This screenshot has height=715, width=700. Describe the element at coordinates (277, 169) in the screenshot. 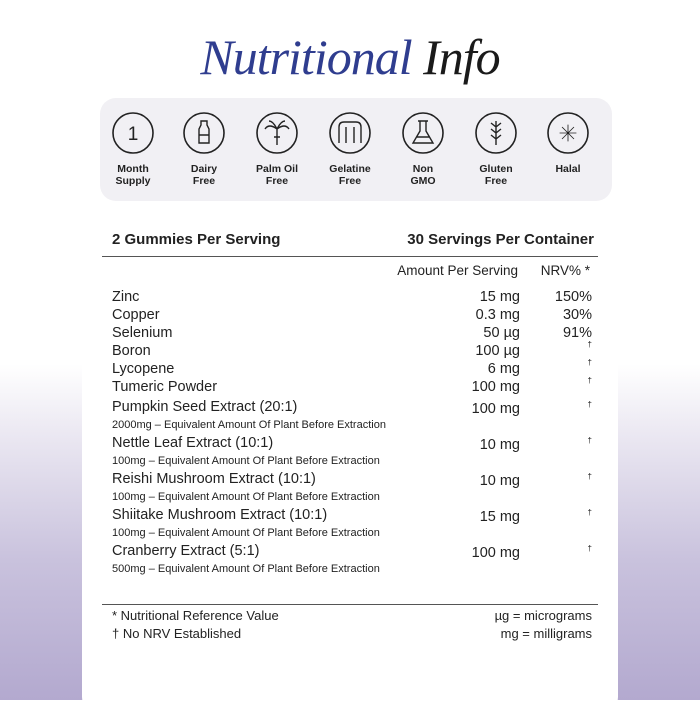

I see `badge-label: Palm Oil` at that location.